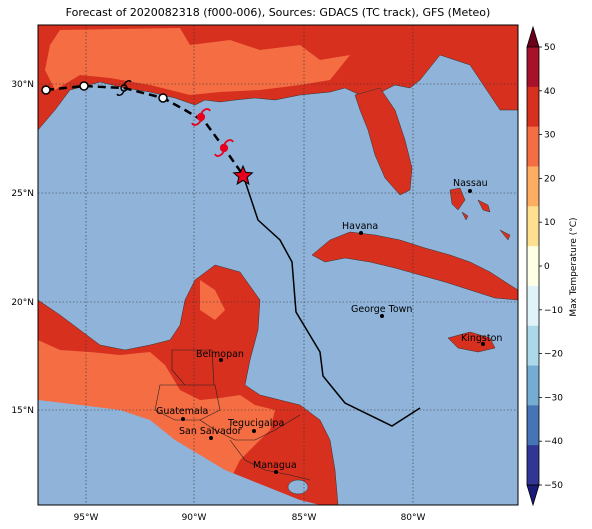 This screenshot has height=529, width=592. I want to click on city-label: Nassau, so click(470, 183).